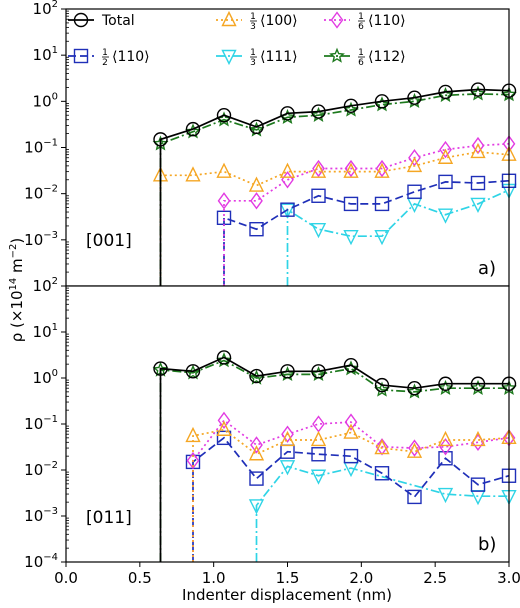  What do you see at coordinates (257, 58) in the screenshot?
I see `legend-entry-s111: 13 ⟨111⟩` at bounding box center [257, 58].